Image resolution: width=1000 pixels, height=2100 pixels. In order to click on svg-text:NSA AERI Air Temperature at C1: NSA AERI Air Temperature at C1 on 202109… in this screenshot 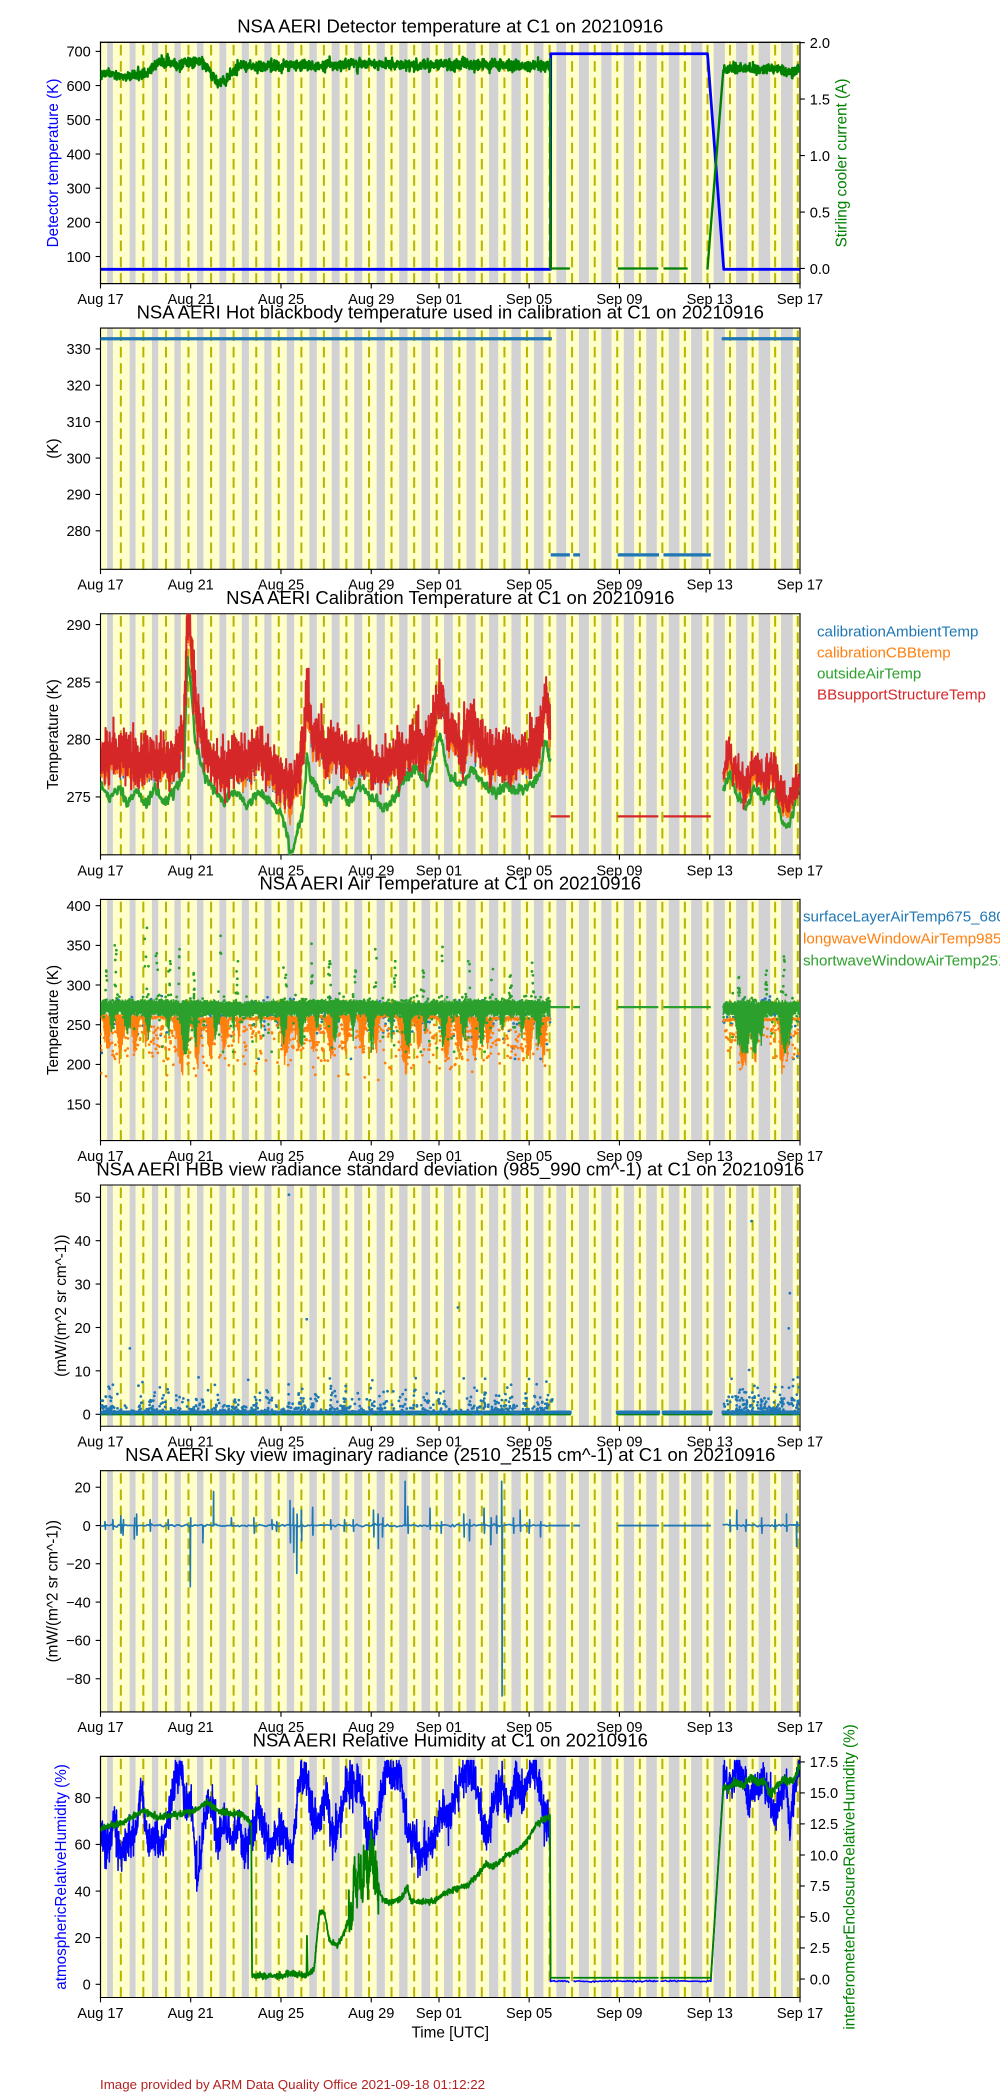, I will do `click(450, 883)`.